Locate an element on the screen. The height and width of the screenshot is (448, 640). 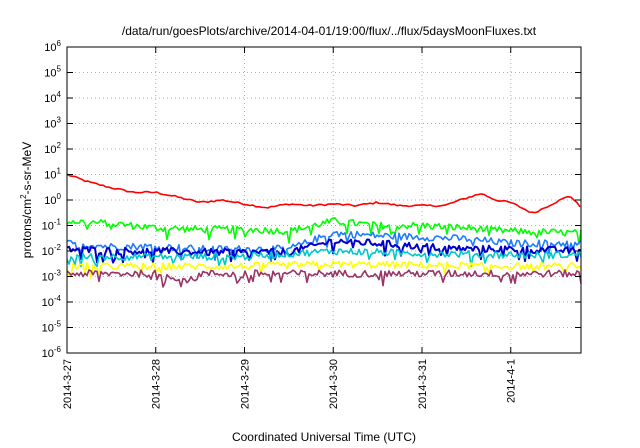
y-tick-label: 10⁻¹ is located at coordinates (52, 225).